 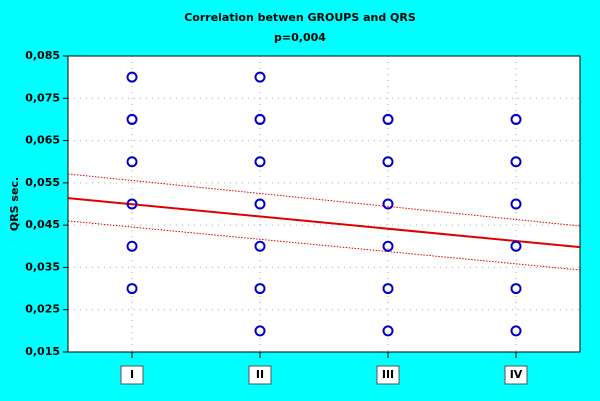 I want to click on x-tick-label: III, so click(x=388, y=374).